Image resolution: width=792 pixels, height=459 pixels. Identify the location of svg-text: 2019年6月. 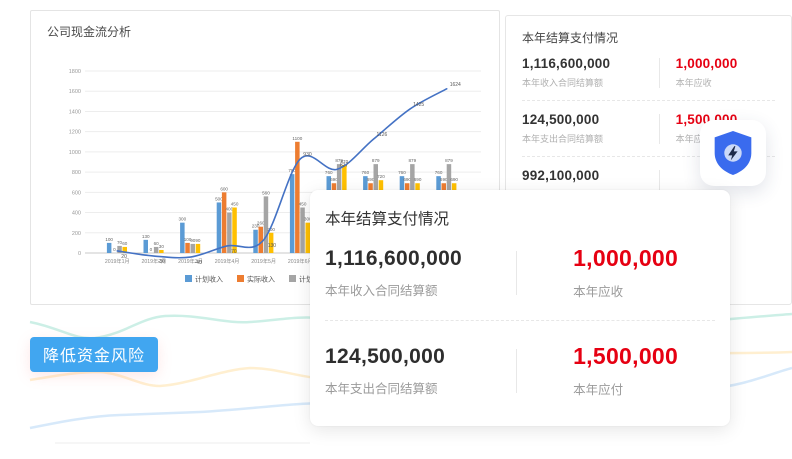
(300, 261).